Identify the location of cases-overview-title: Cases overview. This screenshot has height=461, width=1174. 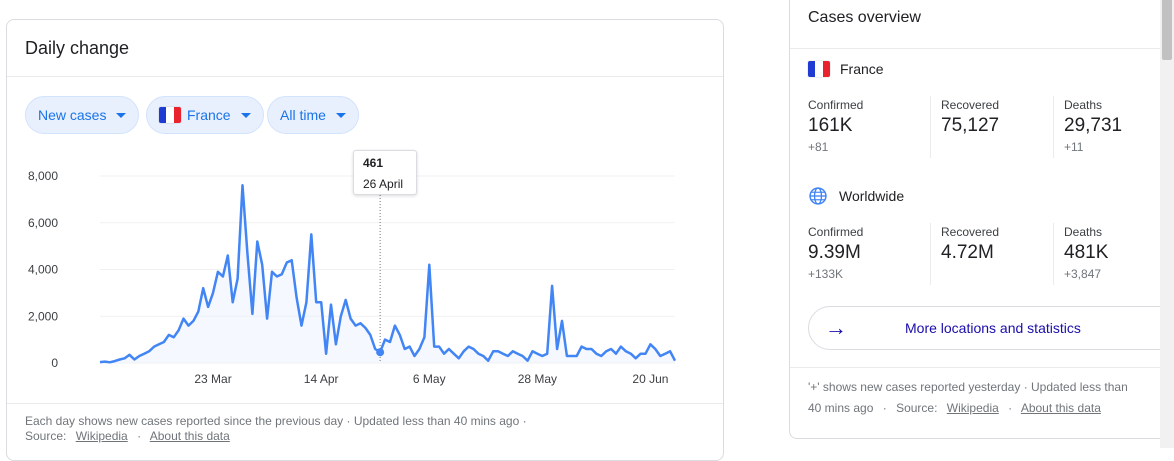
(864, 17).